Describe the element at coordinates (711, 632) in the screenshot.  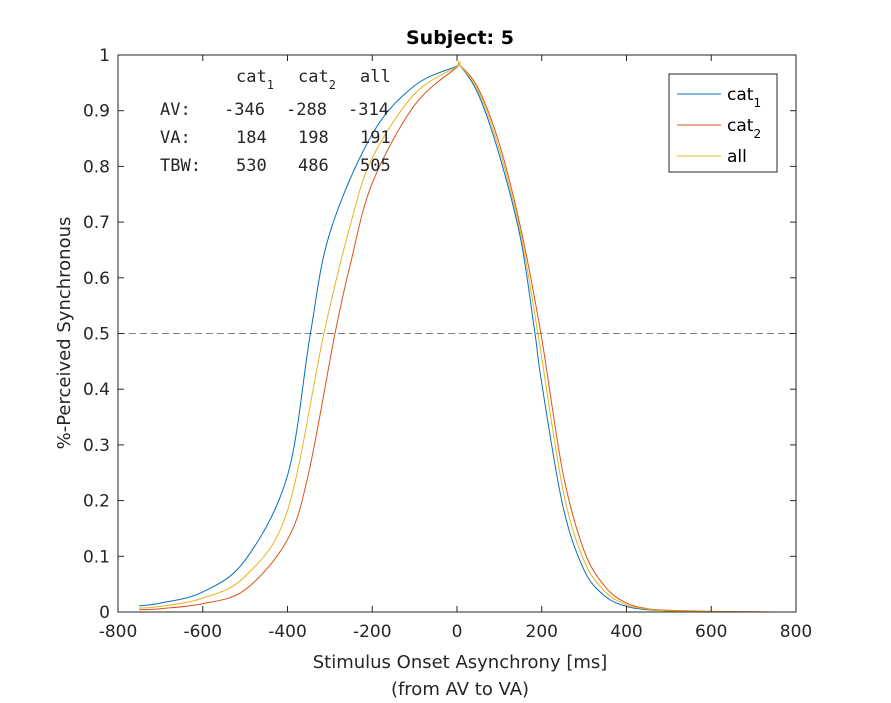
I see `x-tick-label: 600` at that location.